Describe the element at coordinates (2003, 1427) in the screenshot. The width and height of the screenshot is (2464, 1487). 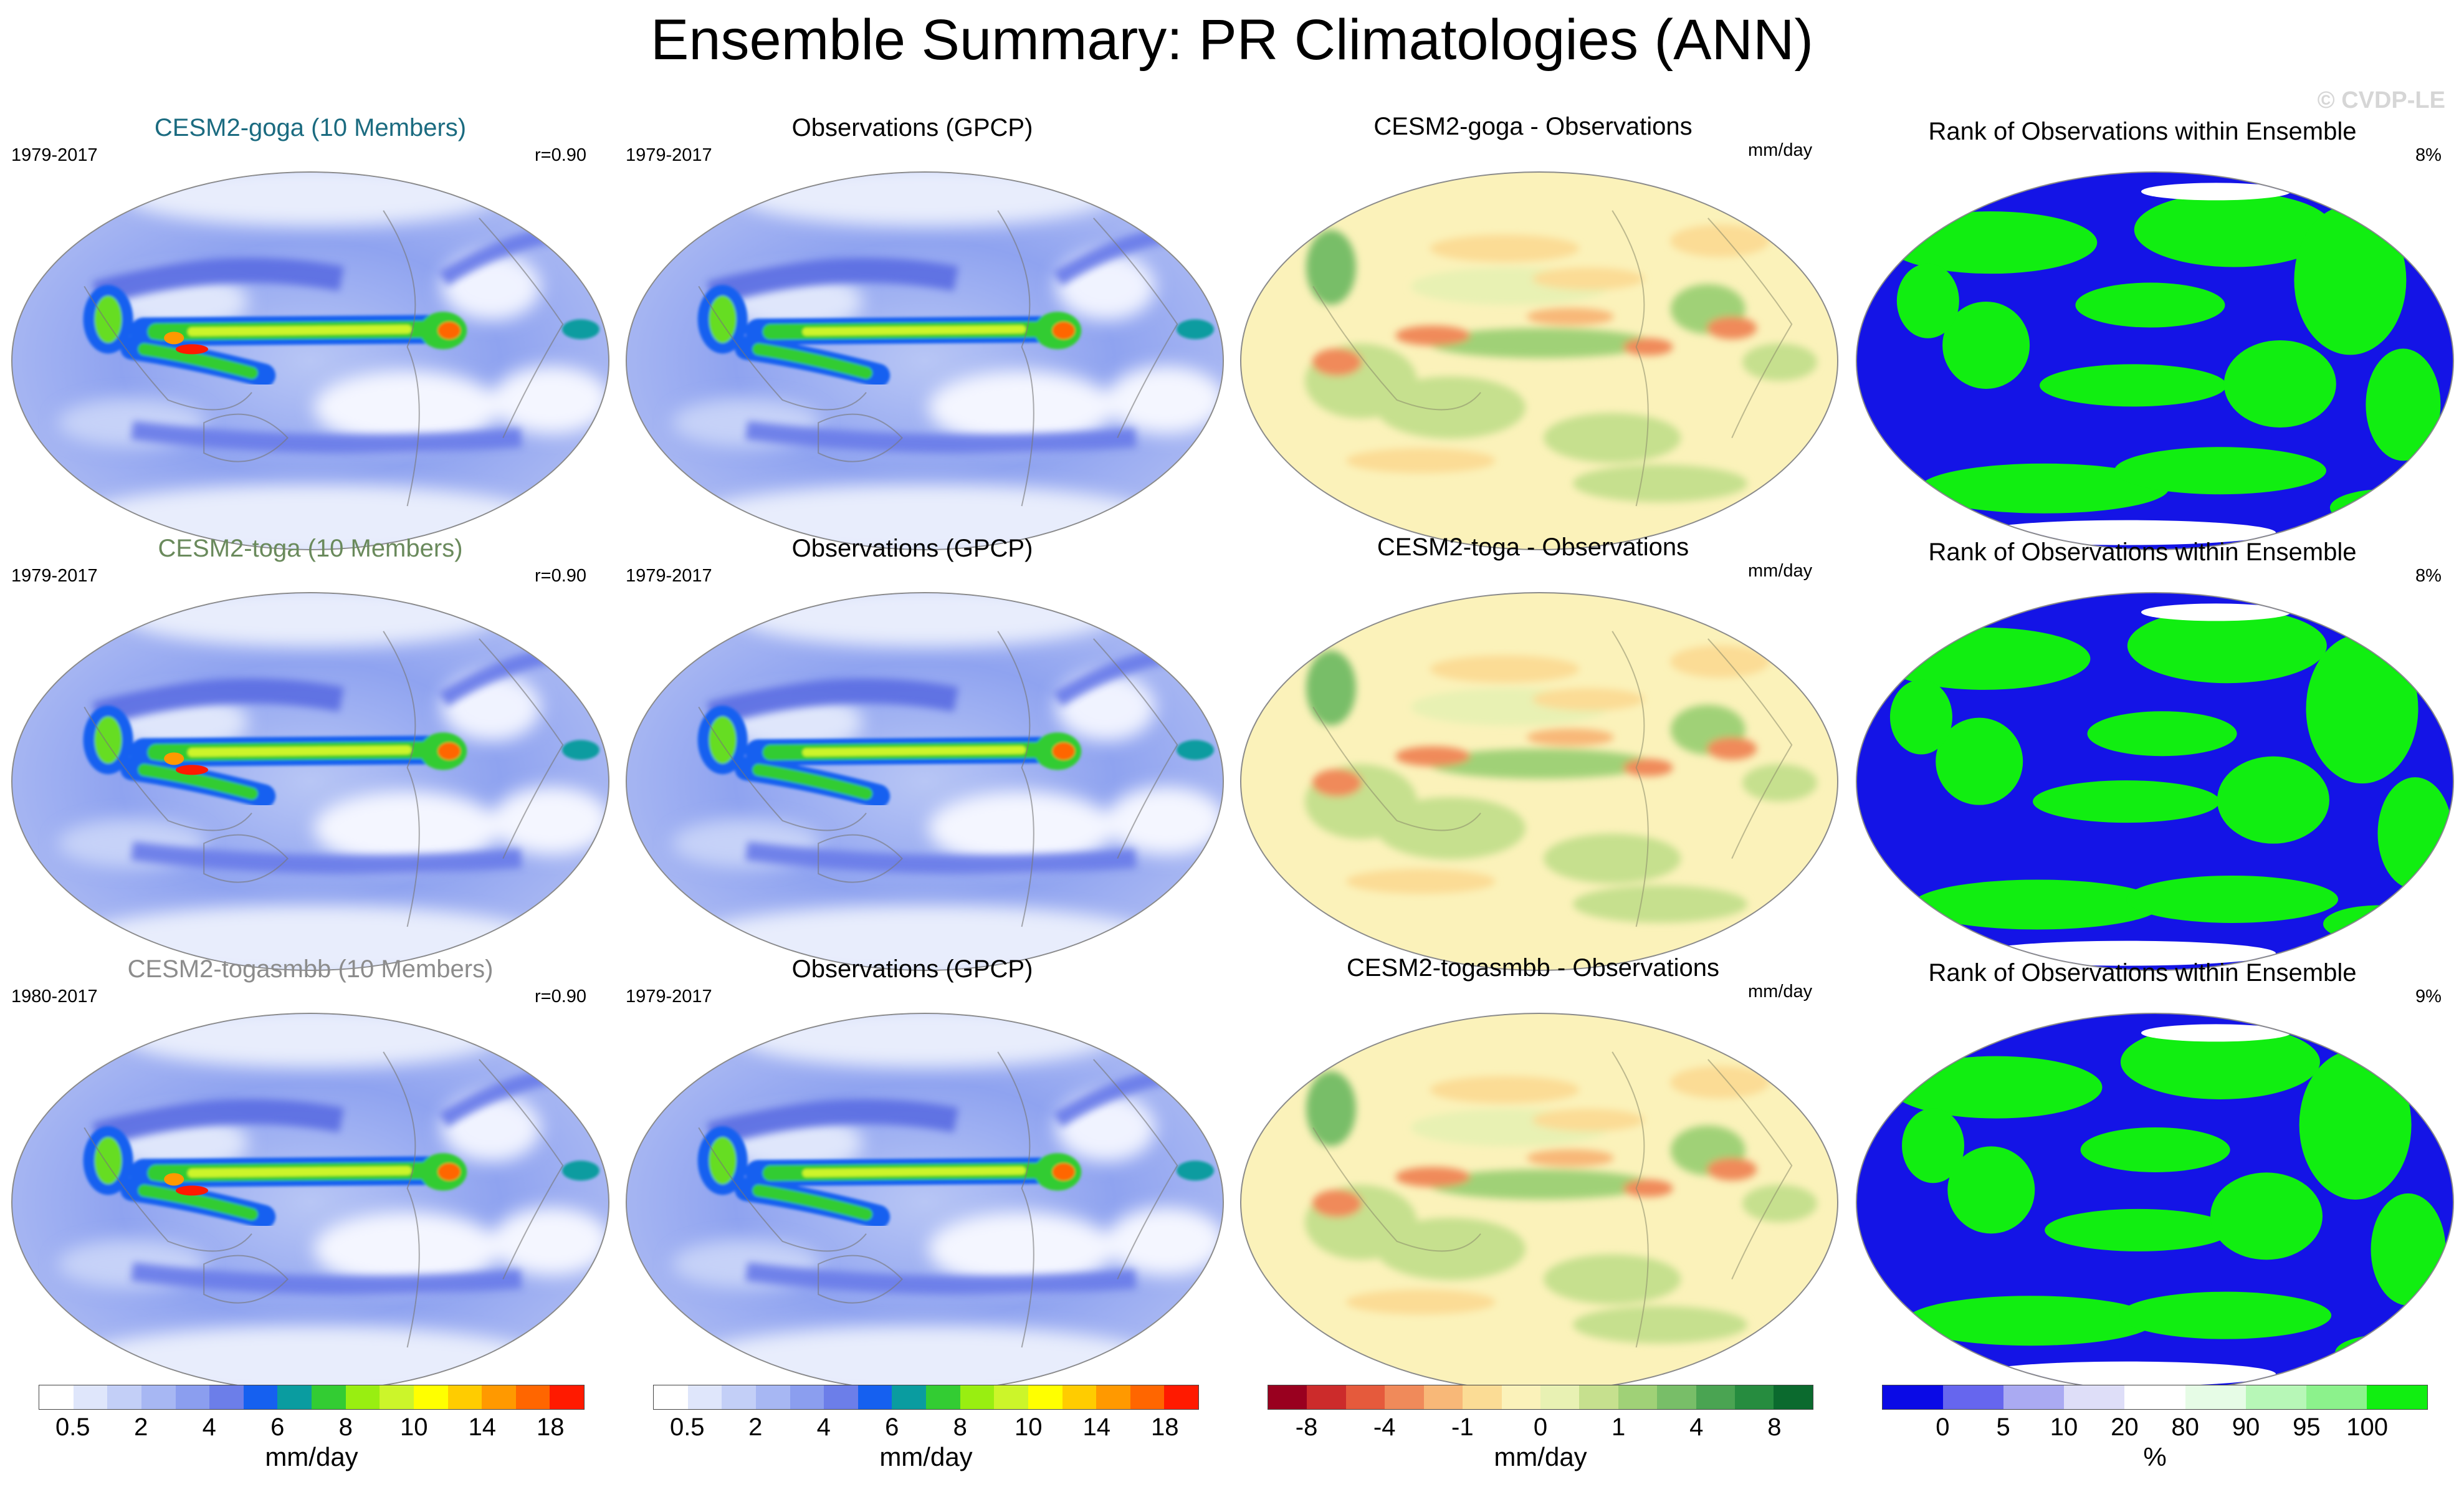
I see `colorbar-tick-label: 5` at that location.